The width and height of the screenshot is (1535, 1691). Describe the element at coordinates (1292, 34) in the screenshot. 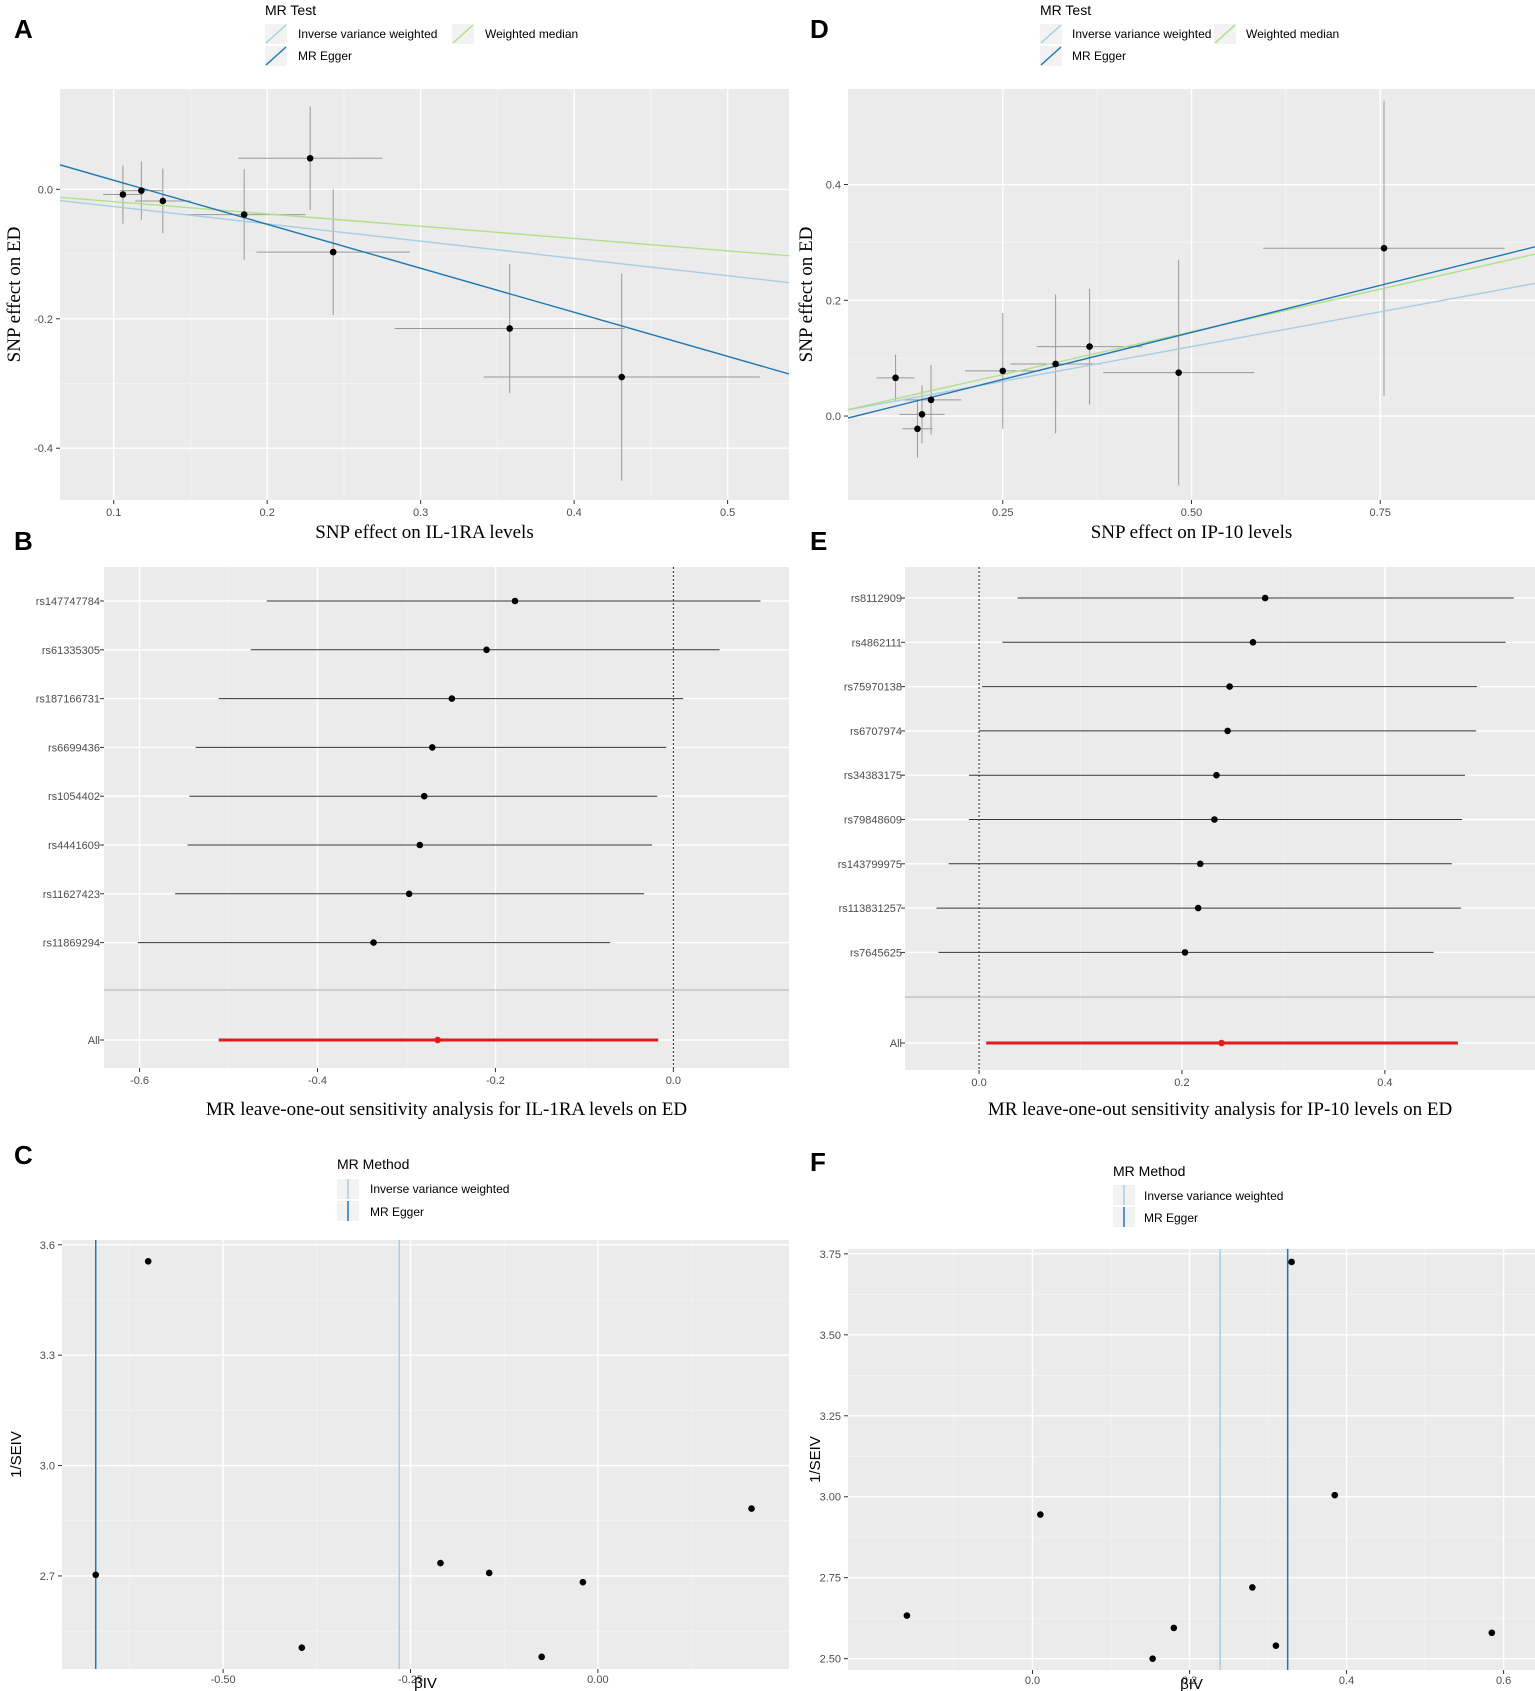

I see `legend-d-median-label: Weighted median` at that location.